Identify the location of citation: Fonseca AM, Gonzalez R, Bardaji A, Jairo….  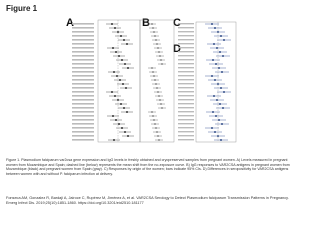
(147, 200).